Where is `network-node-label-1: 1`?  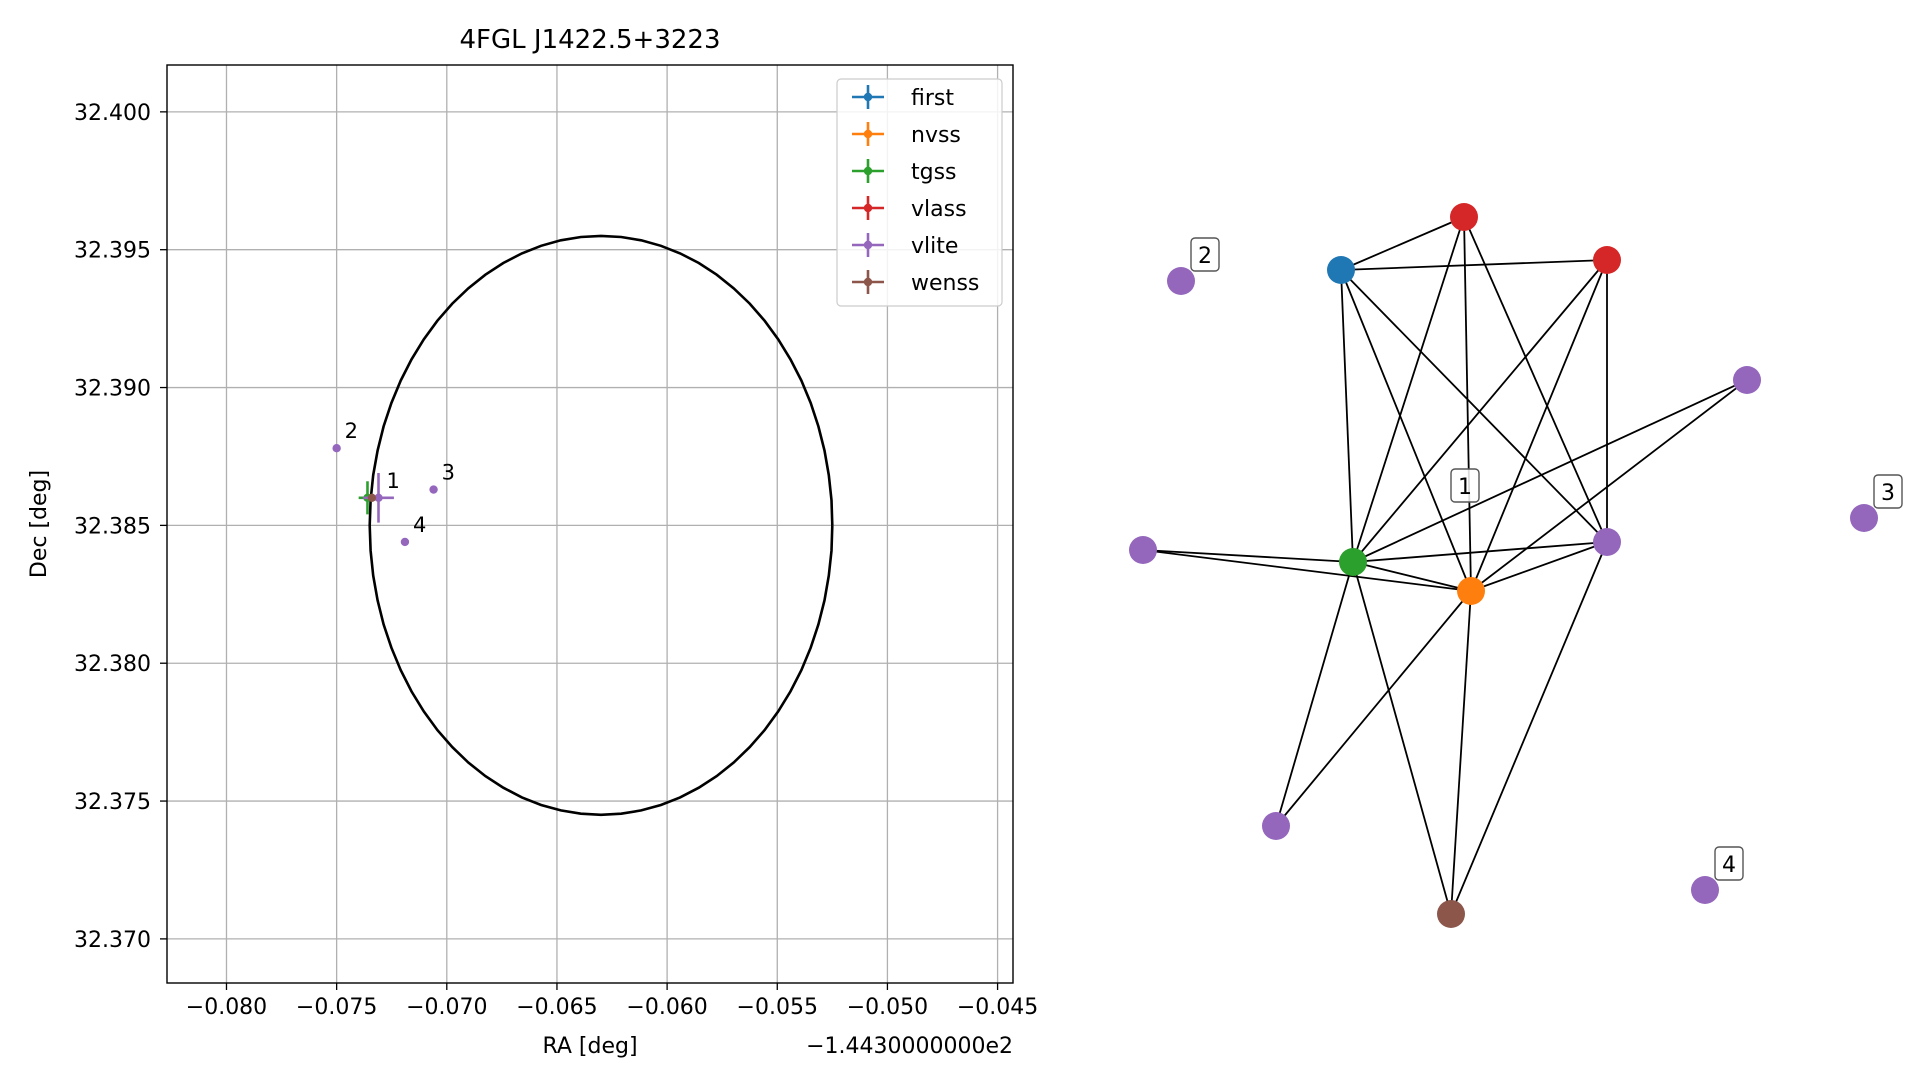
network-node-label-1: 1 is located at coordinates (1465, 485).